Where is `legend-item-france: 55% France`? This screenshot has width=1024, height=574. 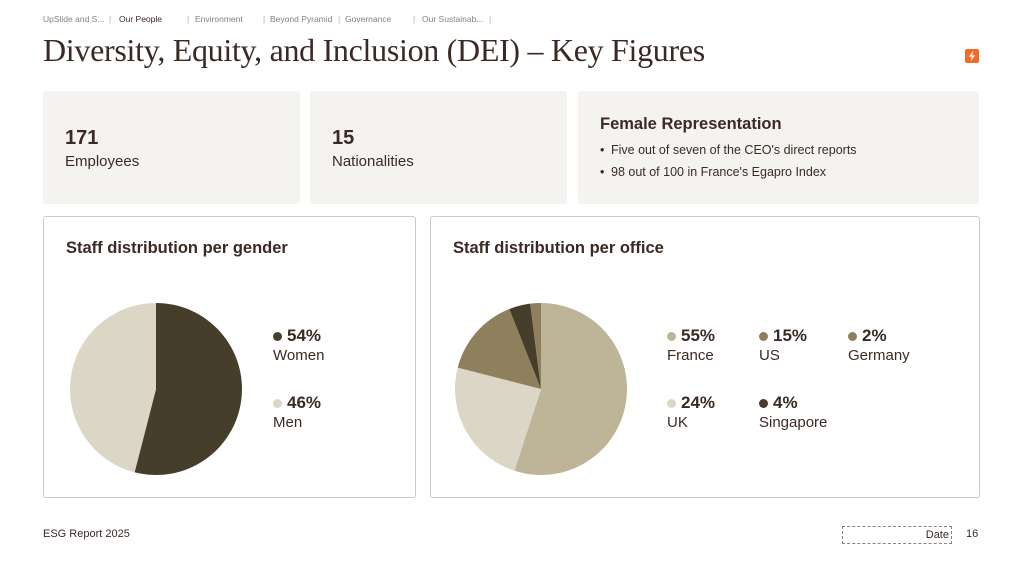
legend-item-france: 55% France is located at coordinates (691, 345).